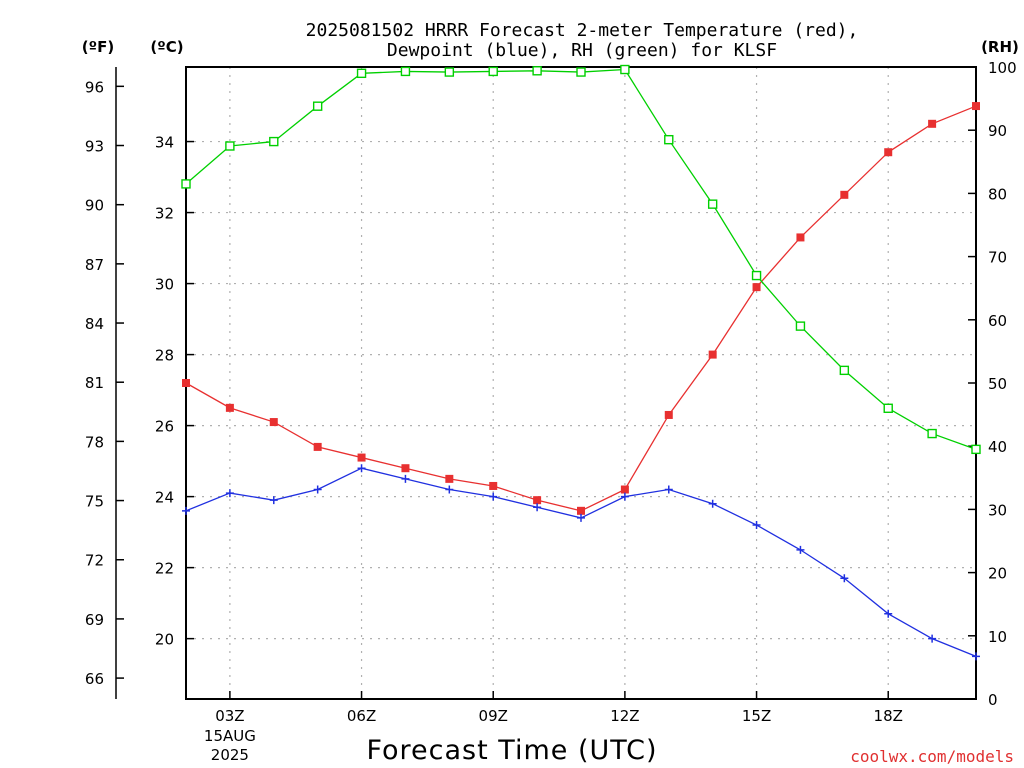 The image size is (1024, 768). What do you see at coordinates (997, 258) in the screenshot?
I see `rh-tick-label: 70` at bounding box center [997, 258].